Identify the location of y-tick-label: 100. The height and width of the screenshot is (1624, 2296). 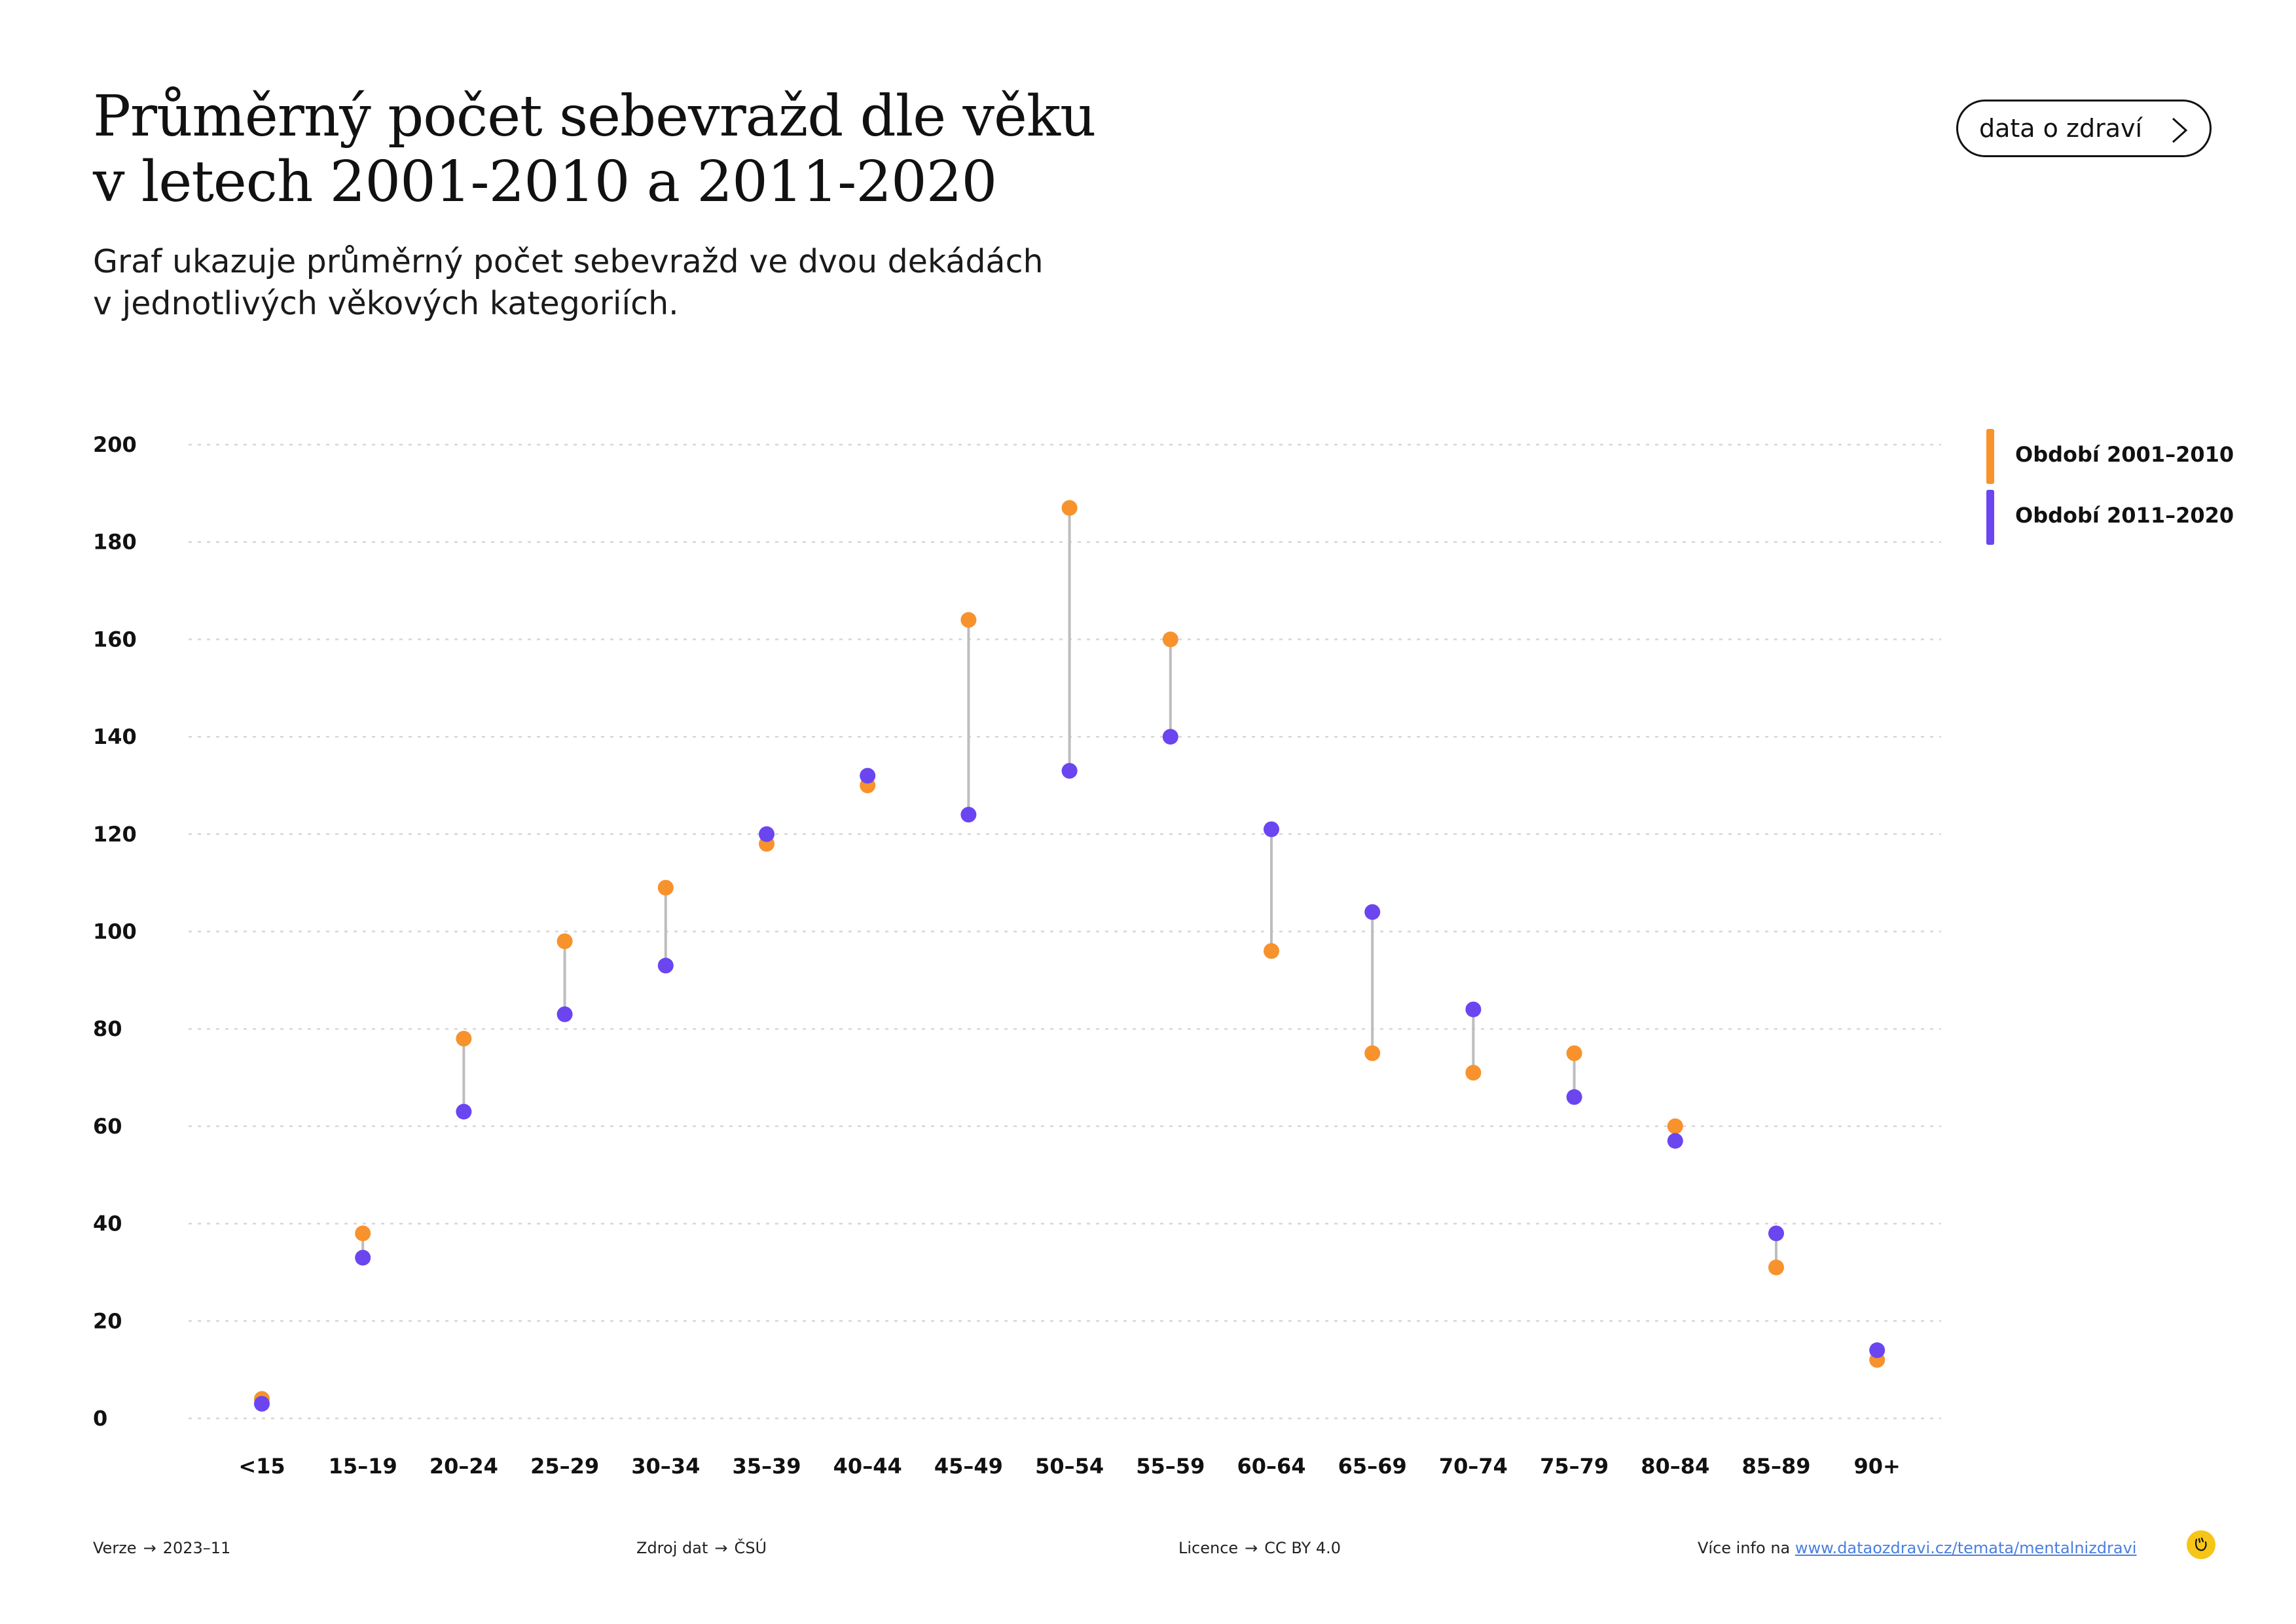
(115, 931).